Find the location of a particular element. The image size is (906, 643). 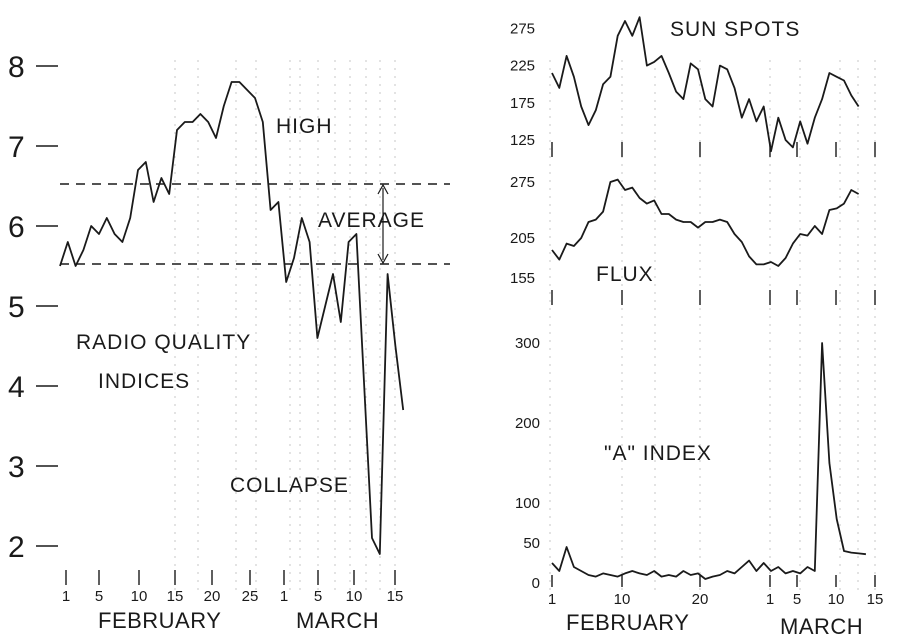

flux-y-axis: 275 205 155 is located at coordinates (522, 230).